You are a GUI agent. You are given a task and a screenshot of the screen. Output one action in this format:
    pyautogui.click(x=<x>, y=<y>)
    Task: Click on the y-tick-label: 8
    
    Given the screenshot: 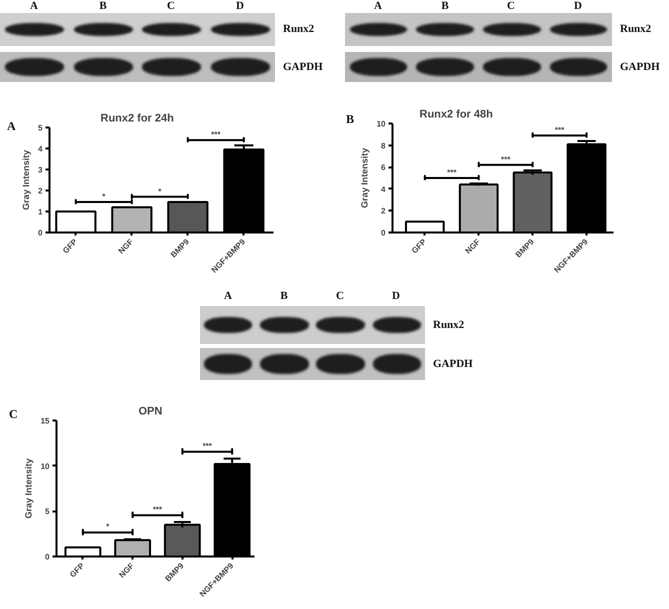 What is the action you would take?
    pyautogui.click(x=383, y=145)
    